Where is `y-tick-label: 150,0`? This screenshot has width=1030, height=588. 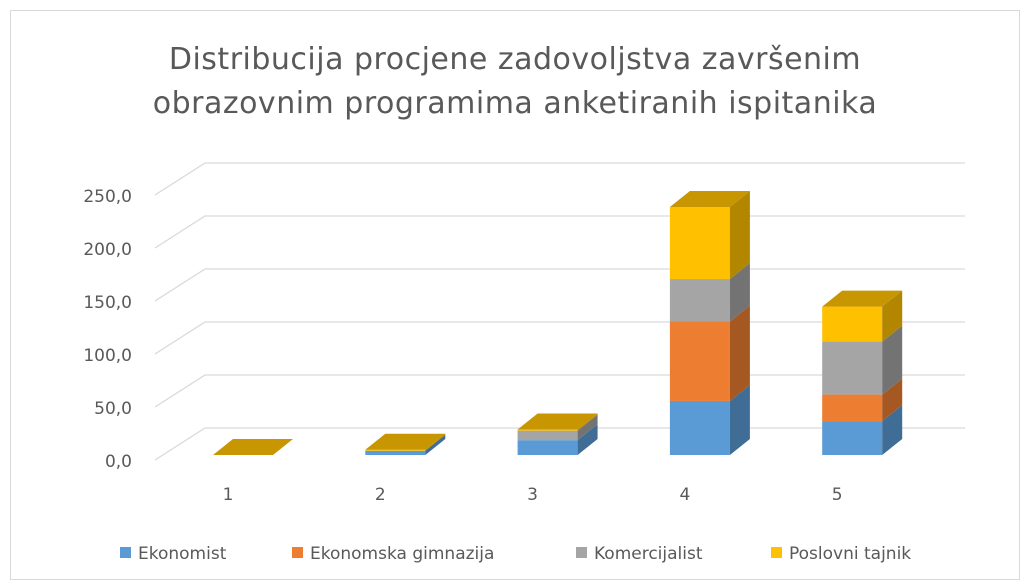
y-tick-label: 150,0 is located at coordinates (107, 303).